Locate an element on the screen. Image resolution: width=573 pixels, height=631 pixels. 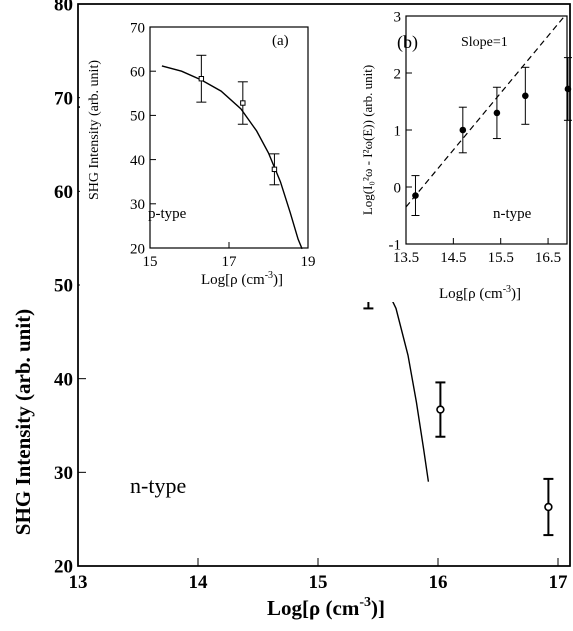
b-ytick-label: 3 is located at coordinates (398, 17).